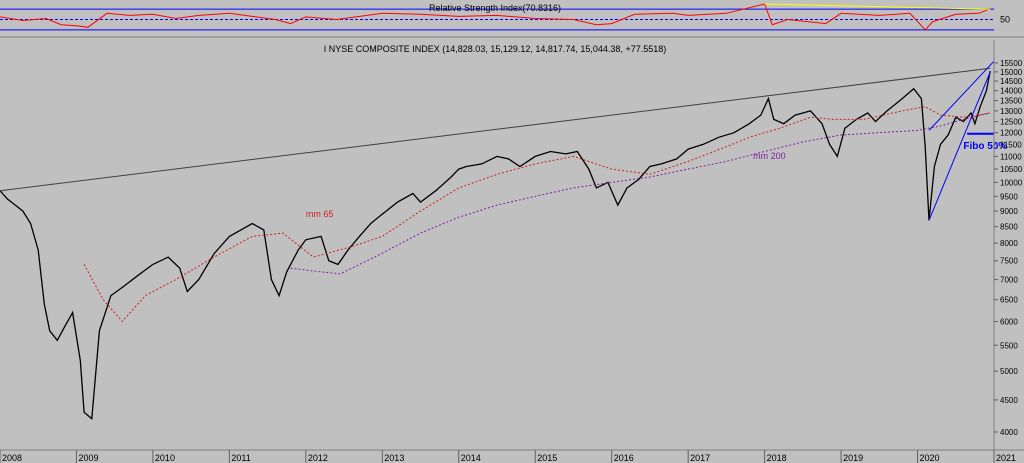  What do you see at coordinates (1011, 111) in the screenshot?
I see `y-tick-label: 13000` at bounding box center [1011, 111].